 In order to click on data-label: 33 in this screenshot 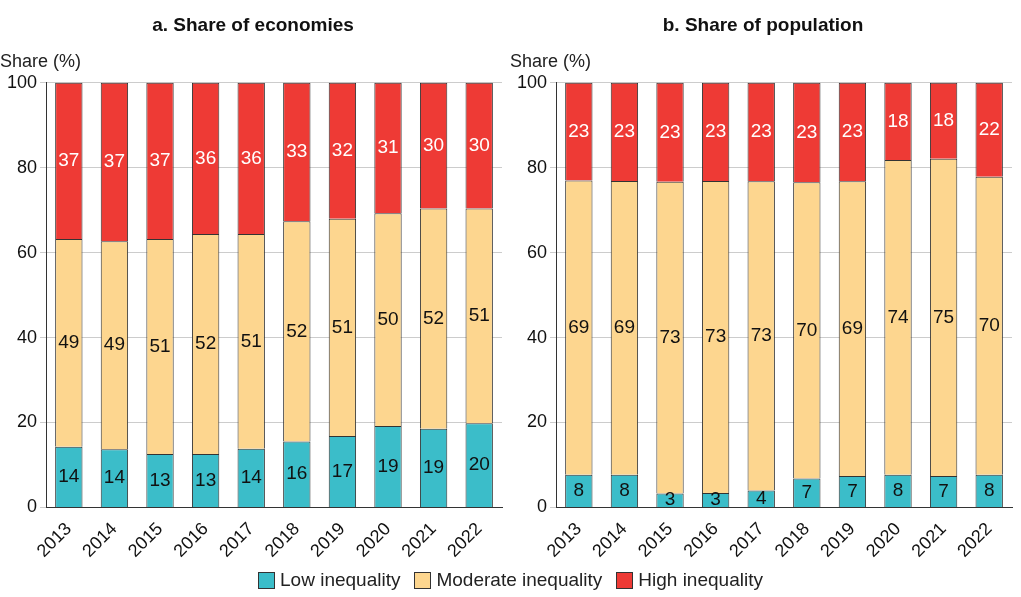, I will do `click(297, 151)`.